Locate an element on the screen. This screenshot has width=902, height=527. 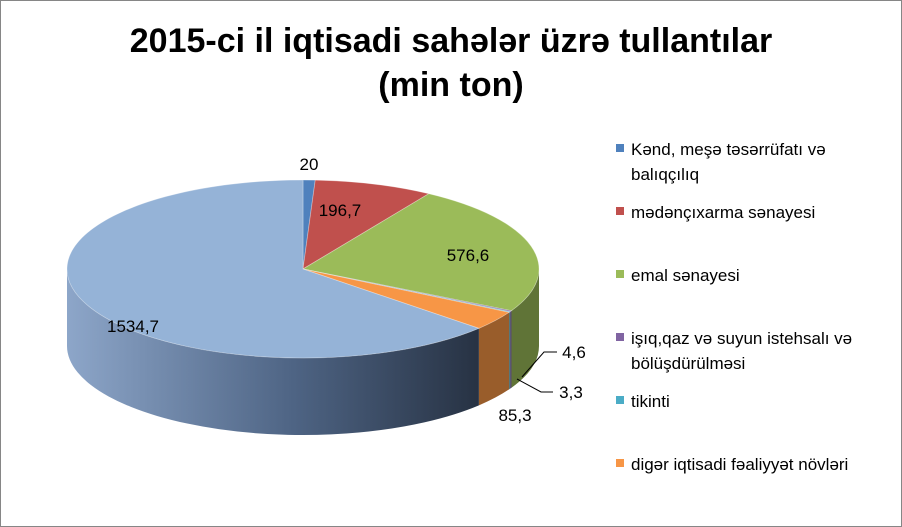
legend-label-line: bölüşdürülməsi is located at coordinates (688, 363).